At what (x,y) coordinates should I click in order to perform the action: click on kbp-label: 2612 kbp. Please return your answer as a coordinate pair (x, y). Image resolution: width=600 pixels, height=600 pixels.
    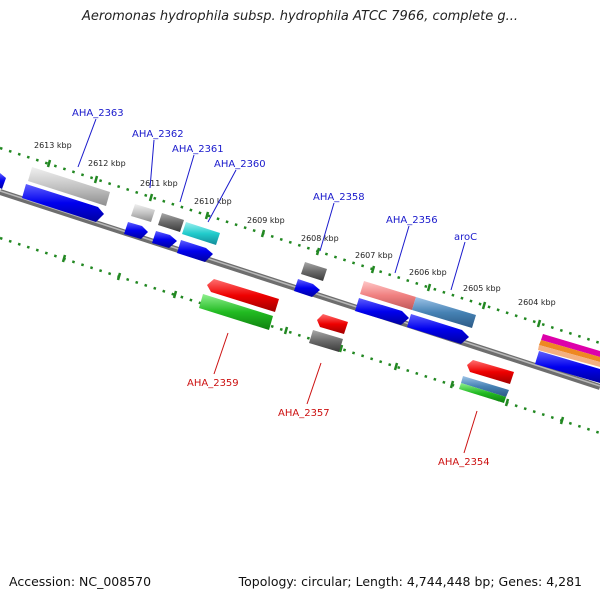
    Looking at the image, I should click on (107, 163).